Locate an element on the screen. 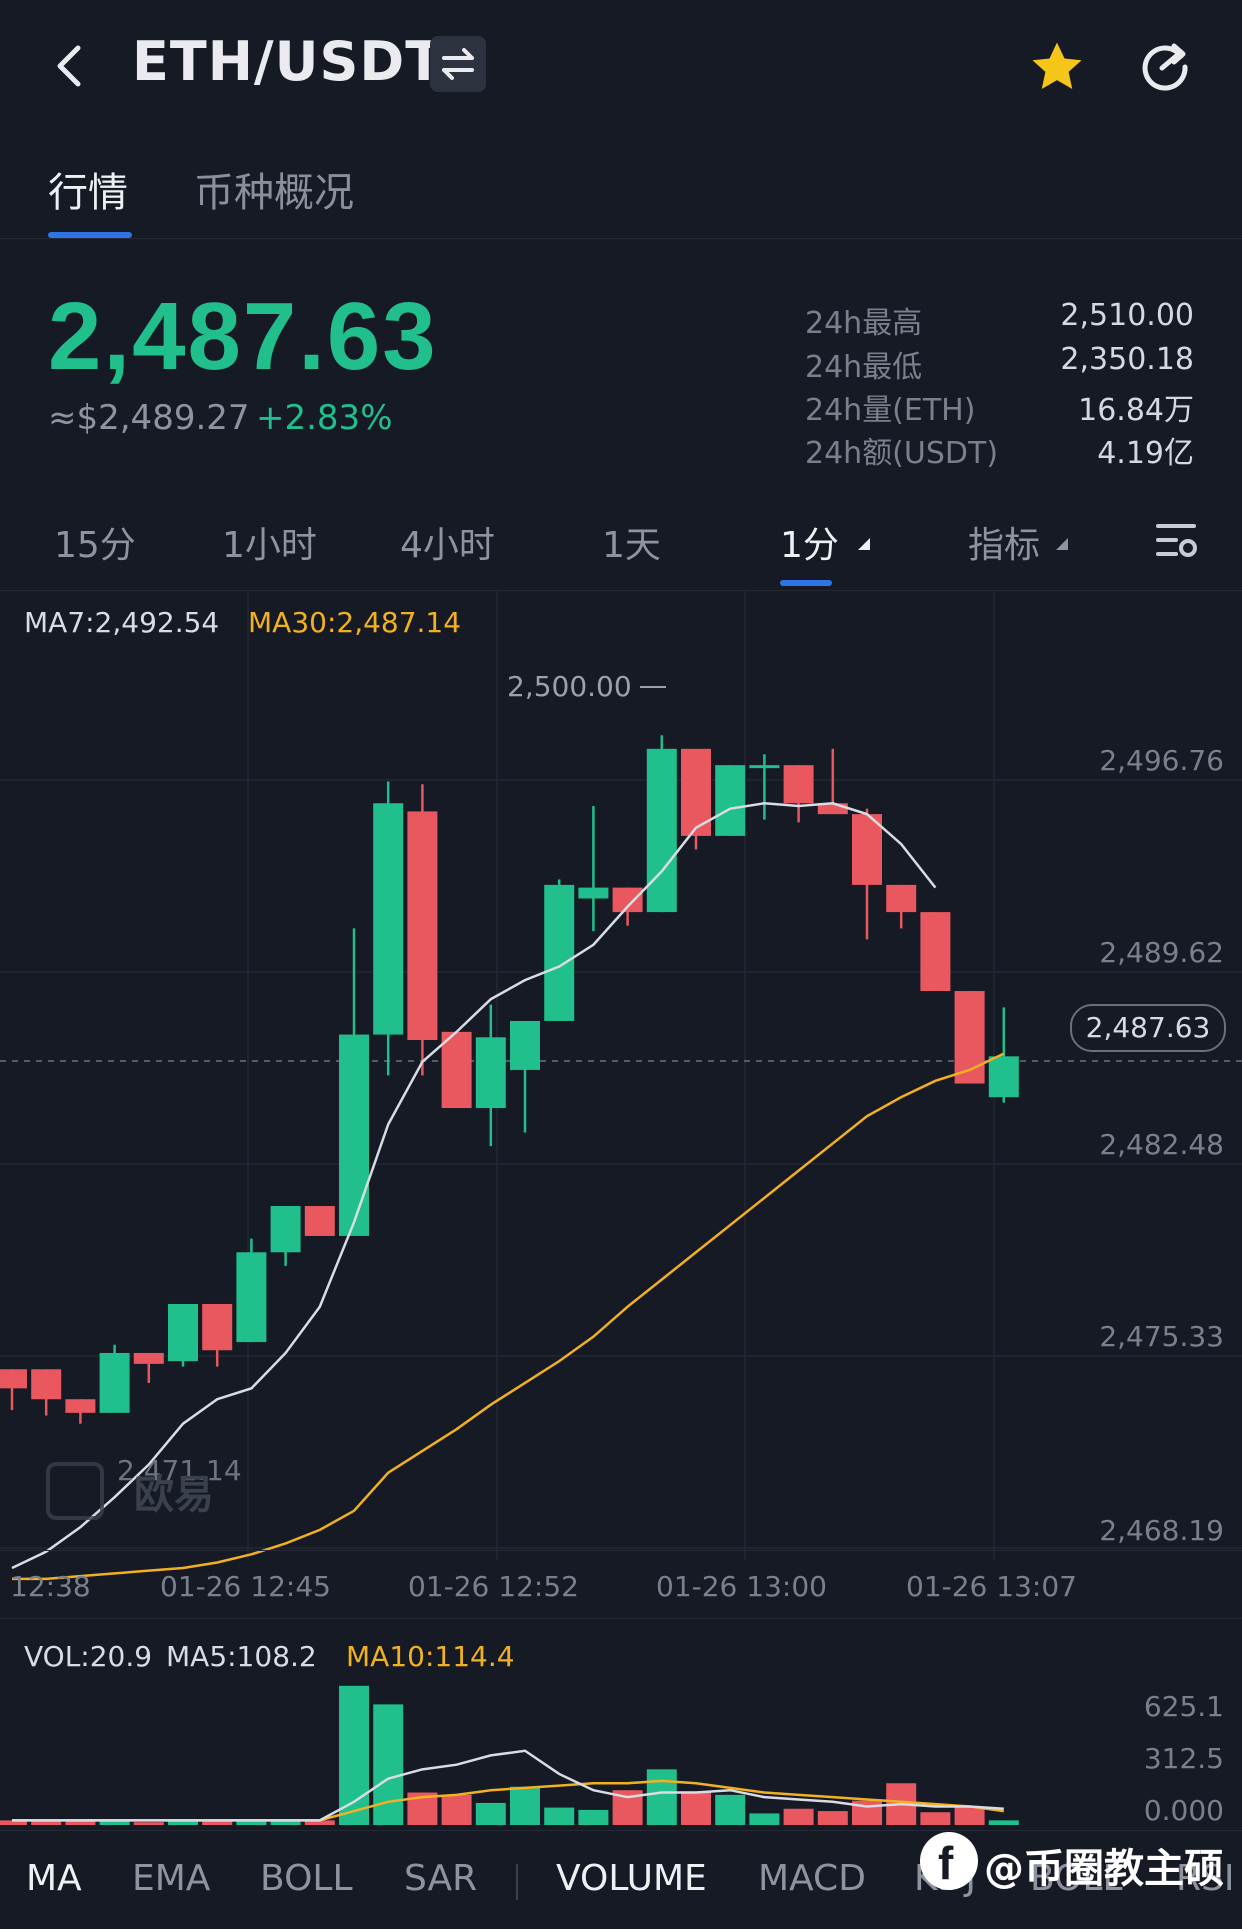  timeframe-1d: 1天 is located at coordinates (631, 545).